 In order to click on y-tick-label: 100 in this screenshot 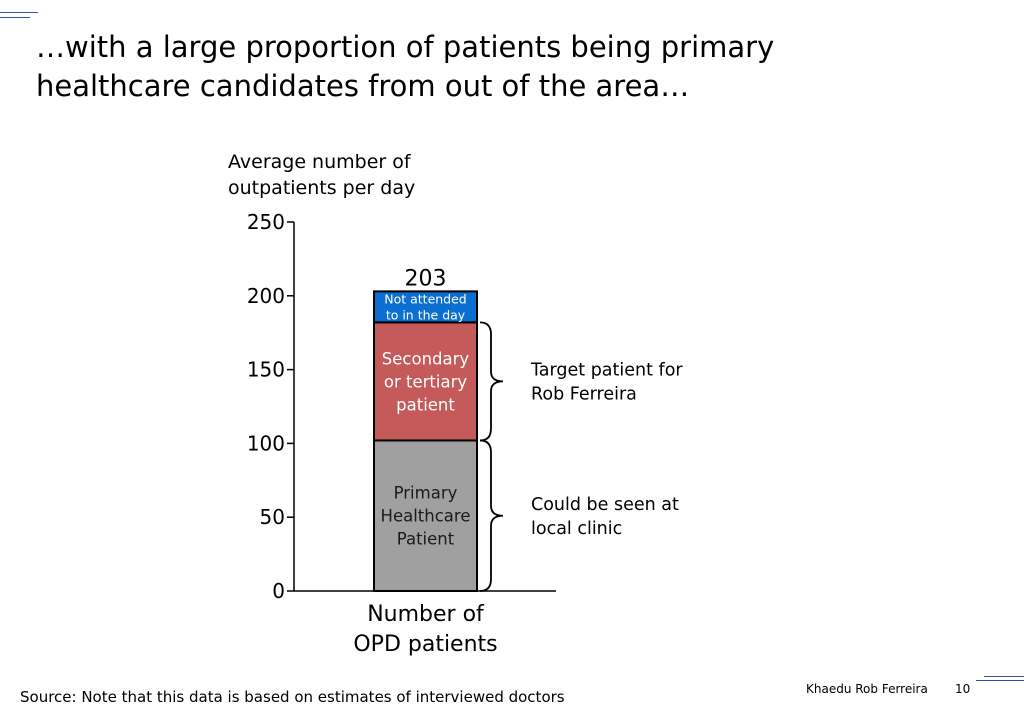, I will do `click(266, 443)`.